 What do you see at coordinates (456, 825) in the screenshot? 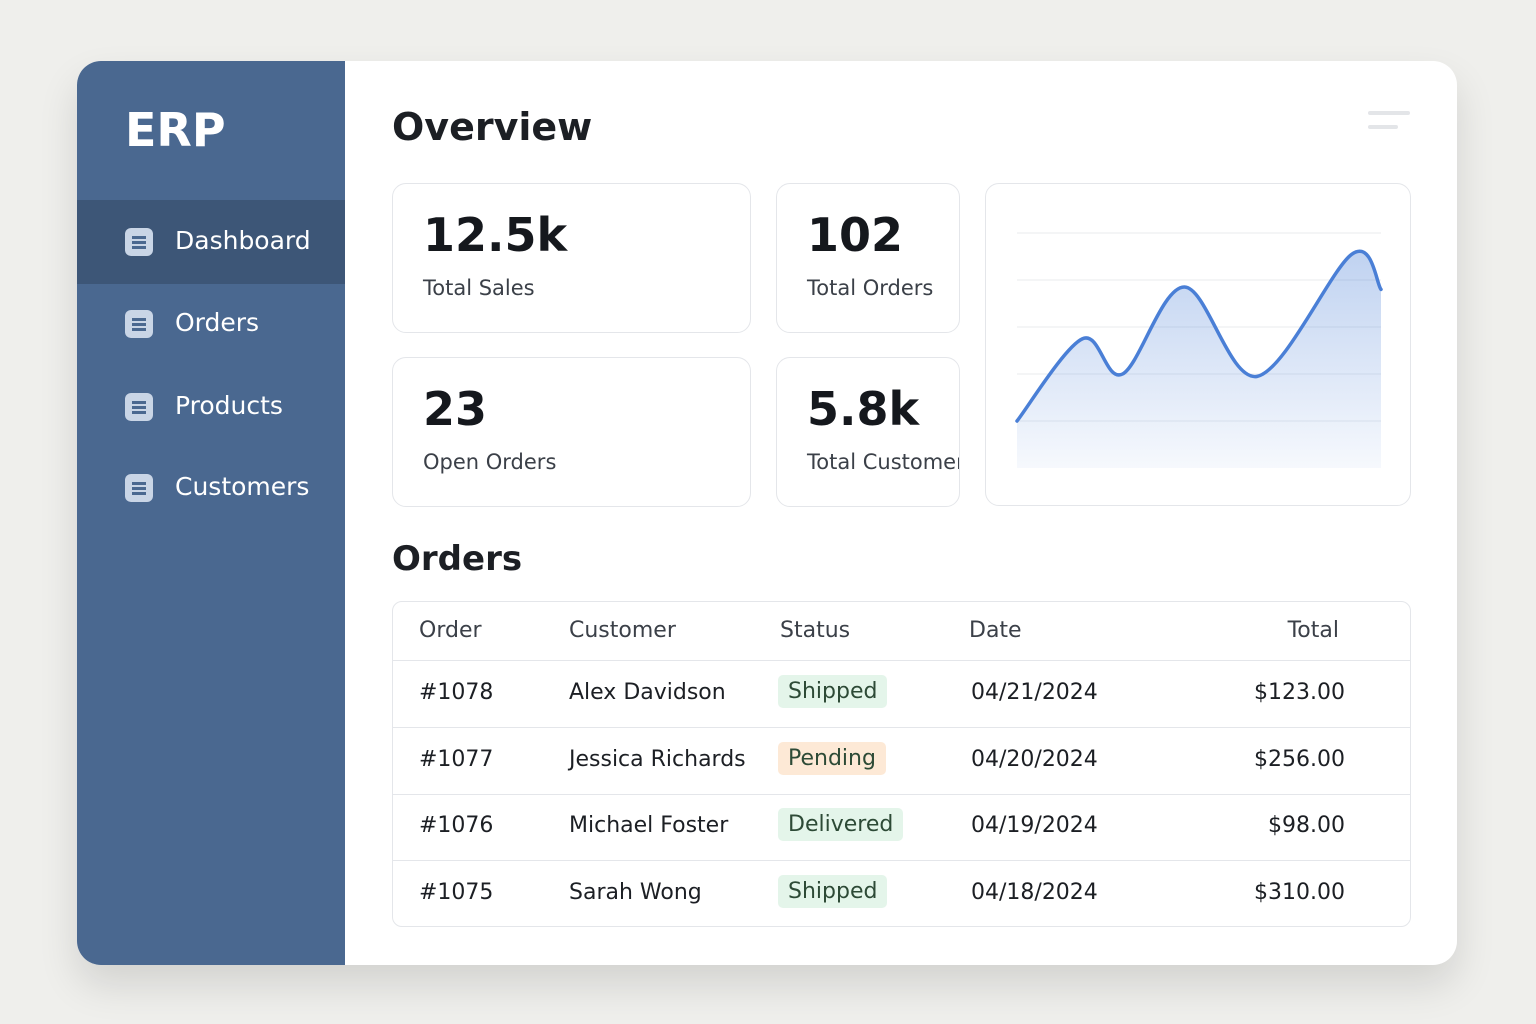
I see `table-cell: #1076` at bounding box center [456, 825].